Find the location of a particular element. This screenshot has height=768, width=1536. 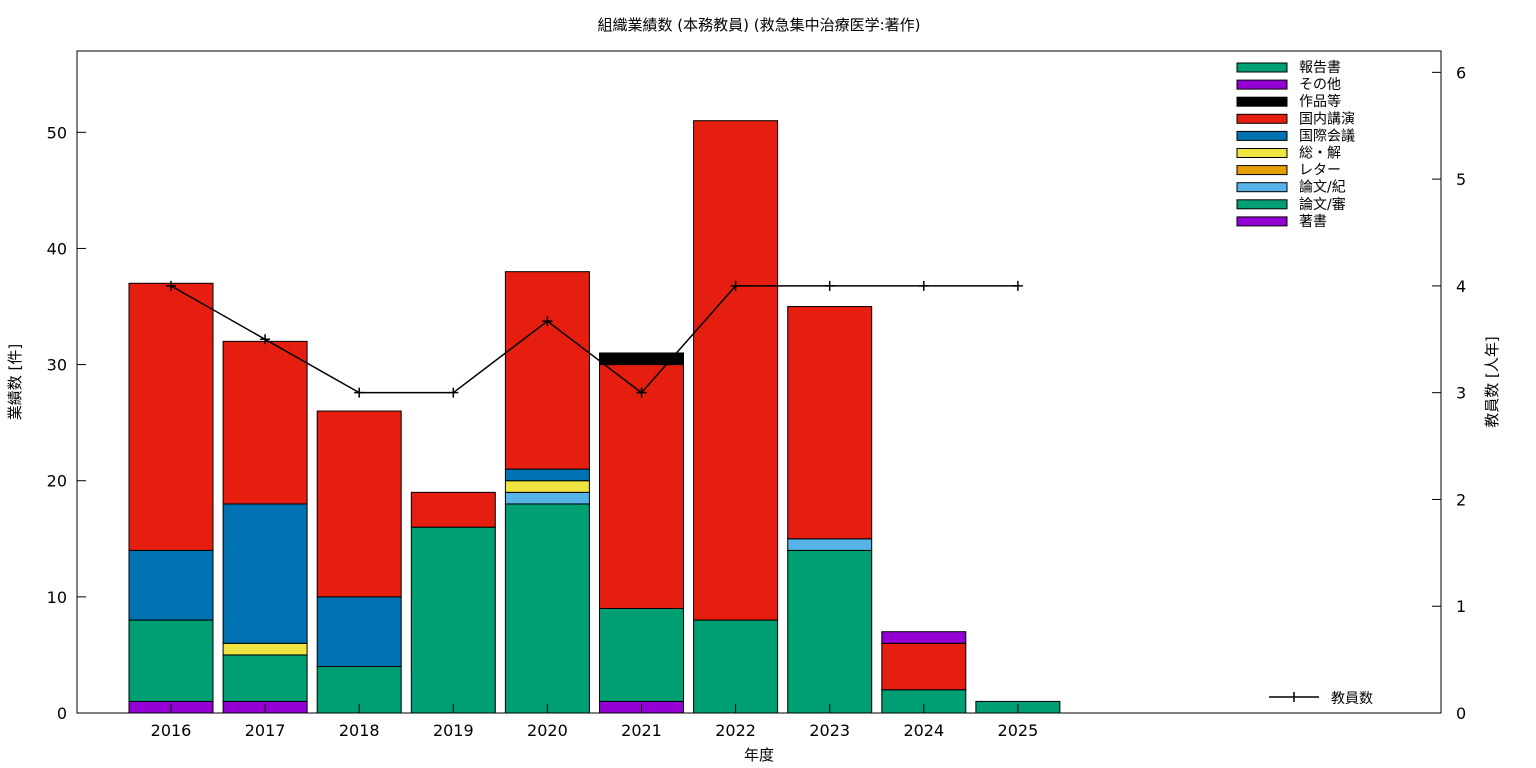

line-series is located at coordinates (594, 339).